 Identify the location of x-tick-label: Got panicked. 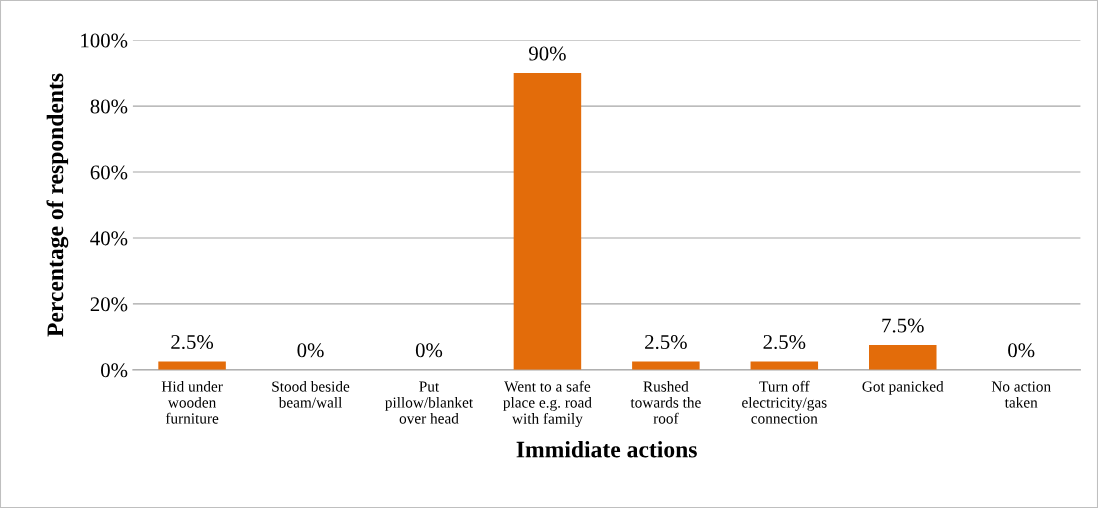
(903, 387).